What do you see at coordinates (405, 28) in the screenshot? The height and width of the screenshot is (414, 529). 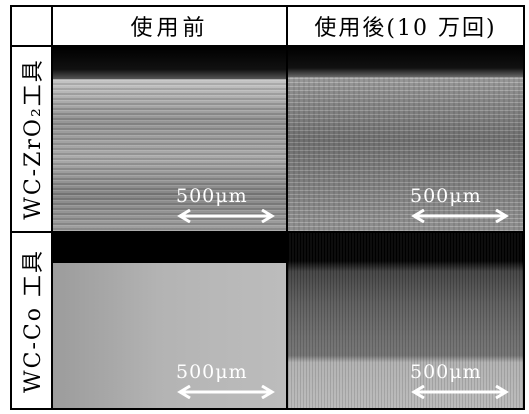 I see `header-after: 使用後(10 万回)` at bounding box center [405, 28].